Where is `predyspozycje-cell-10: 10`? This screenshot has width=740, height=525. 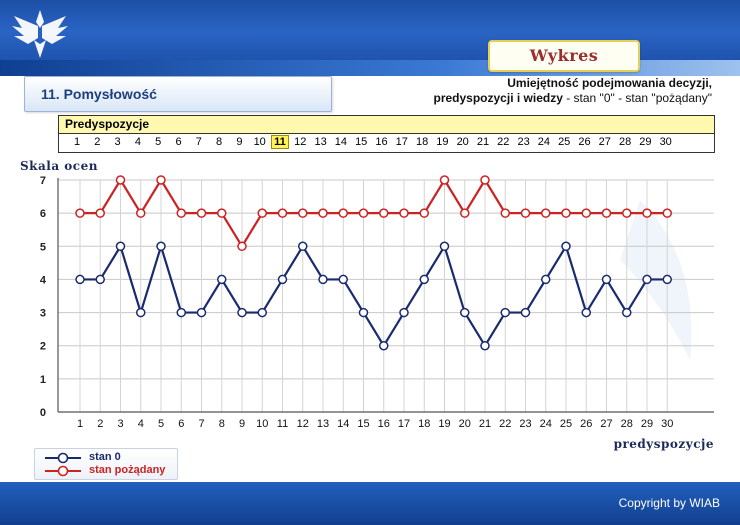 predyspozycje-cell-10: 10 is located at coordinates (259, 142).